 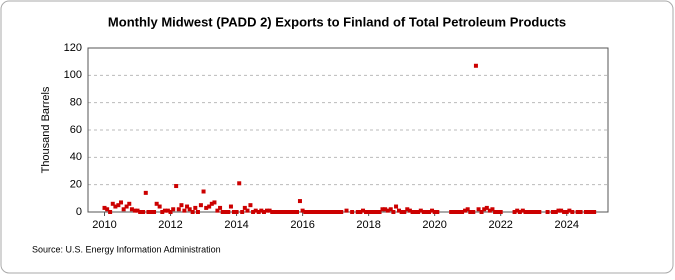 What do you see at coordinates (170, 225) in the screenshot?
I see `x-tick-label: 2012` at bounding box center [170, 225].